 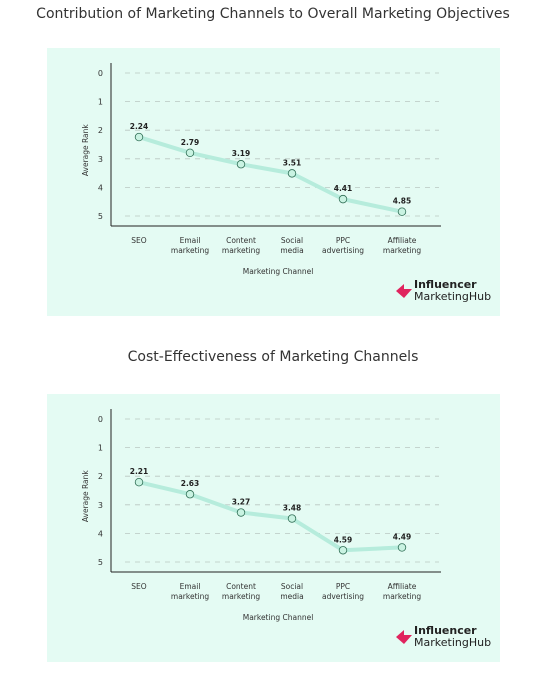 I want to click on data-label: 2.63, so click(x=190, y=483).